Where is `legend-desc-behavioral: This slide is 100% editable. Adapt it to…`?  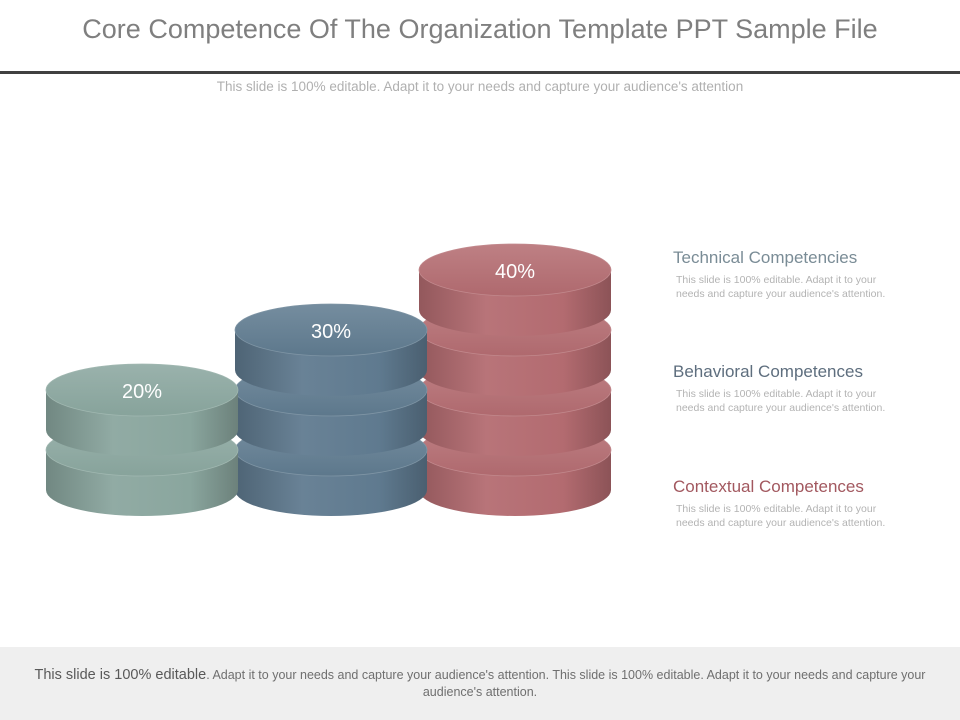 legend-desc-behavioral: This slide is 100% editable. Adapt it to… is located at coordinates (781, 401).